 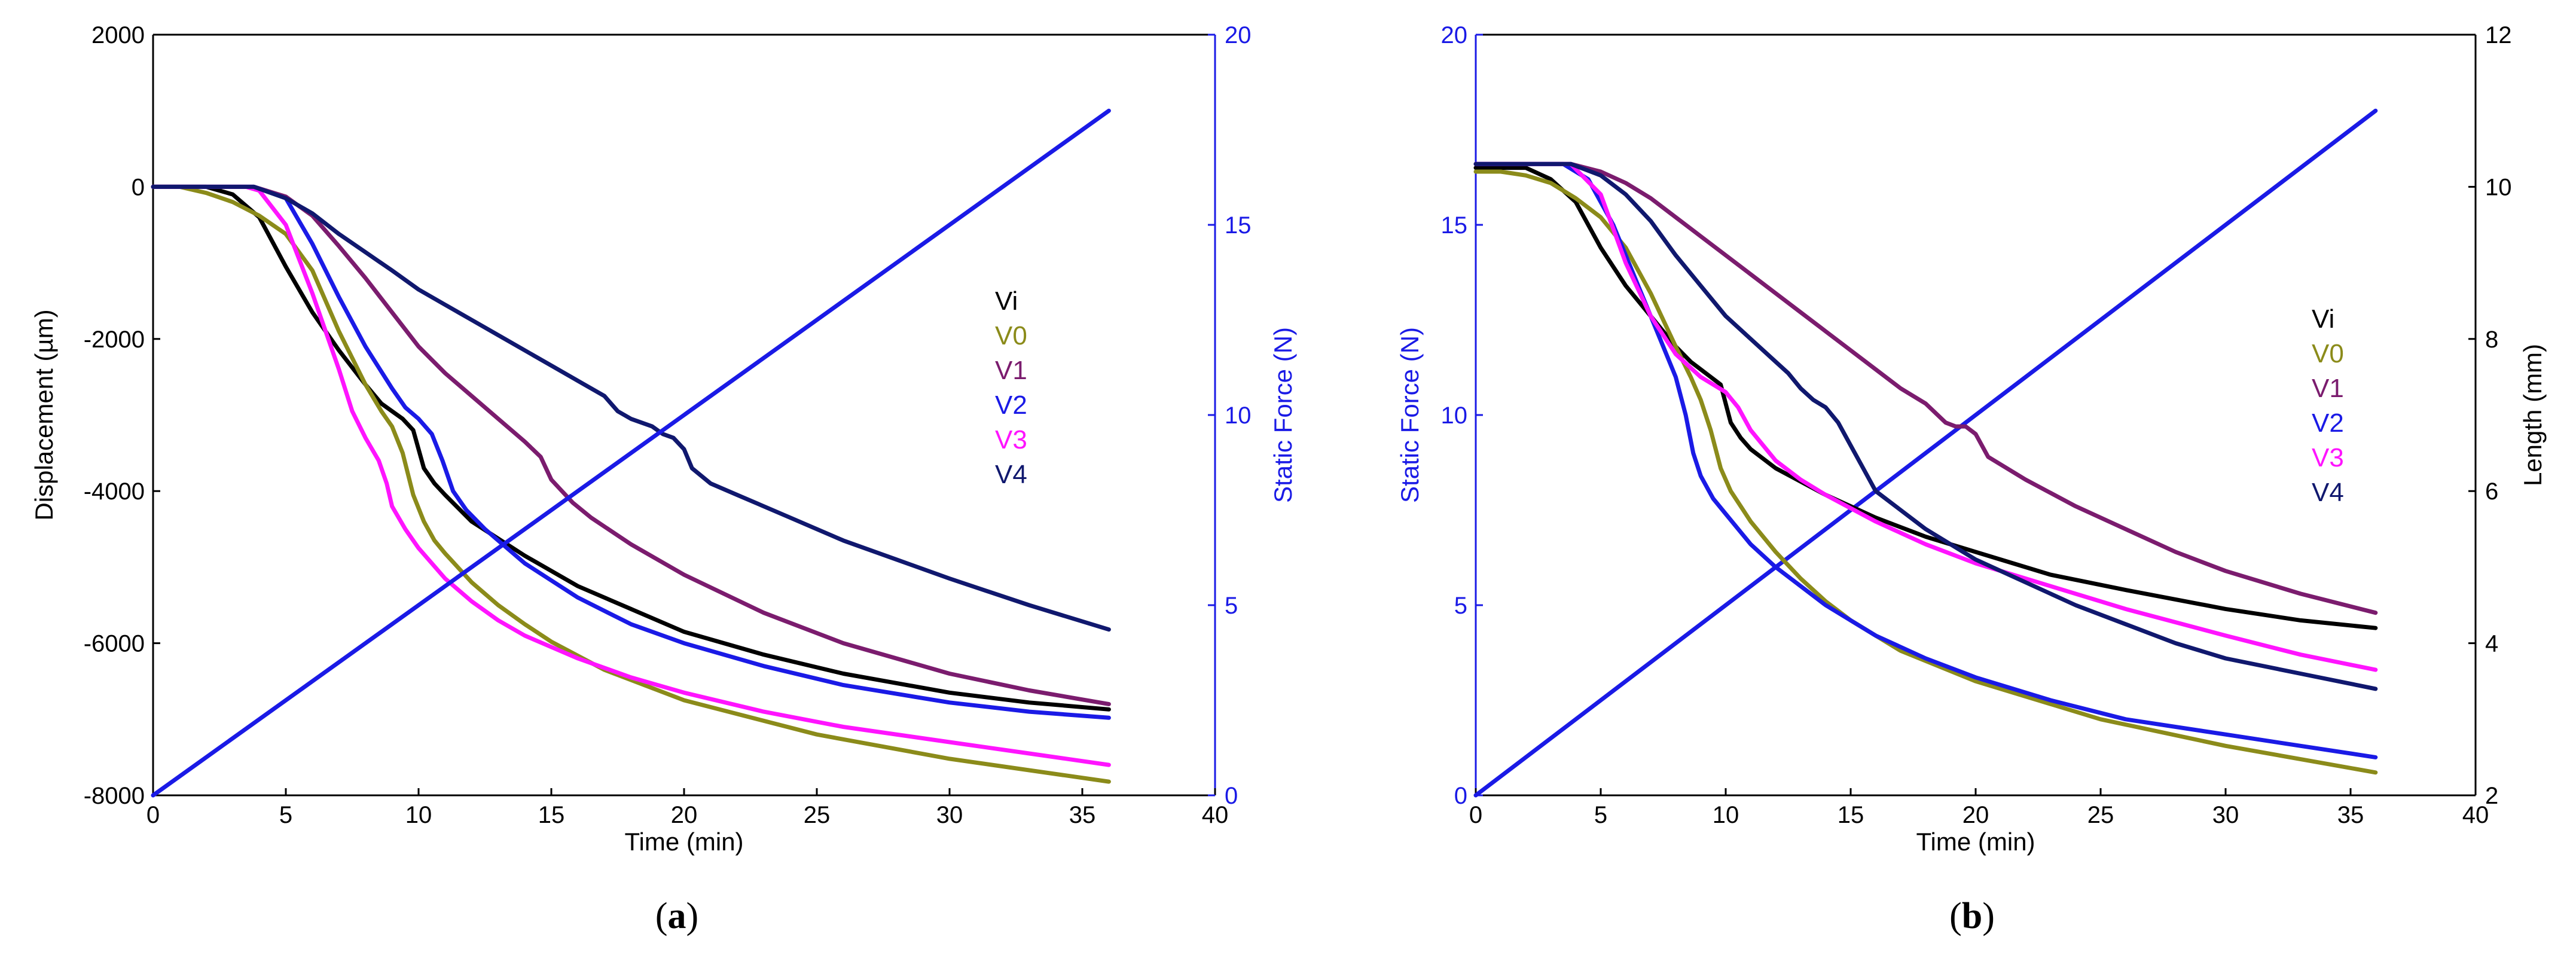 I want to click on b-legend-v4: V4, so click(x=2328, y=492).